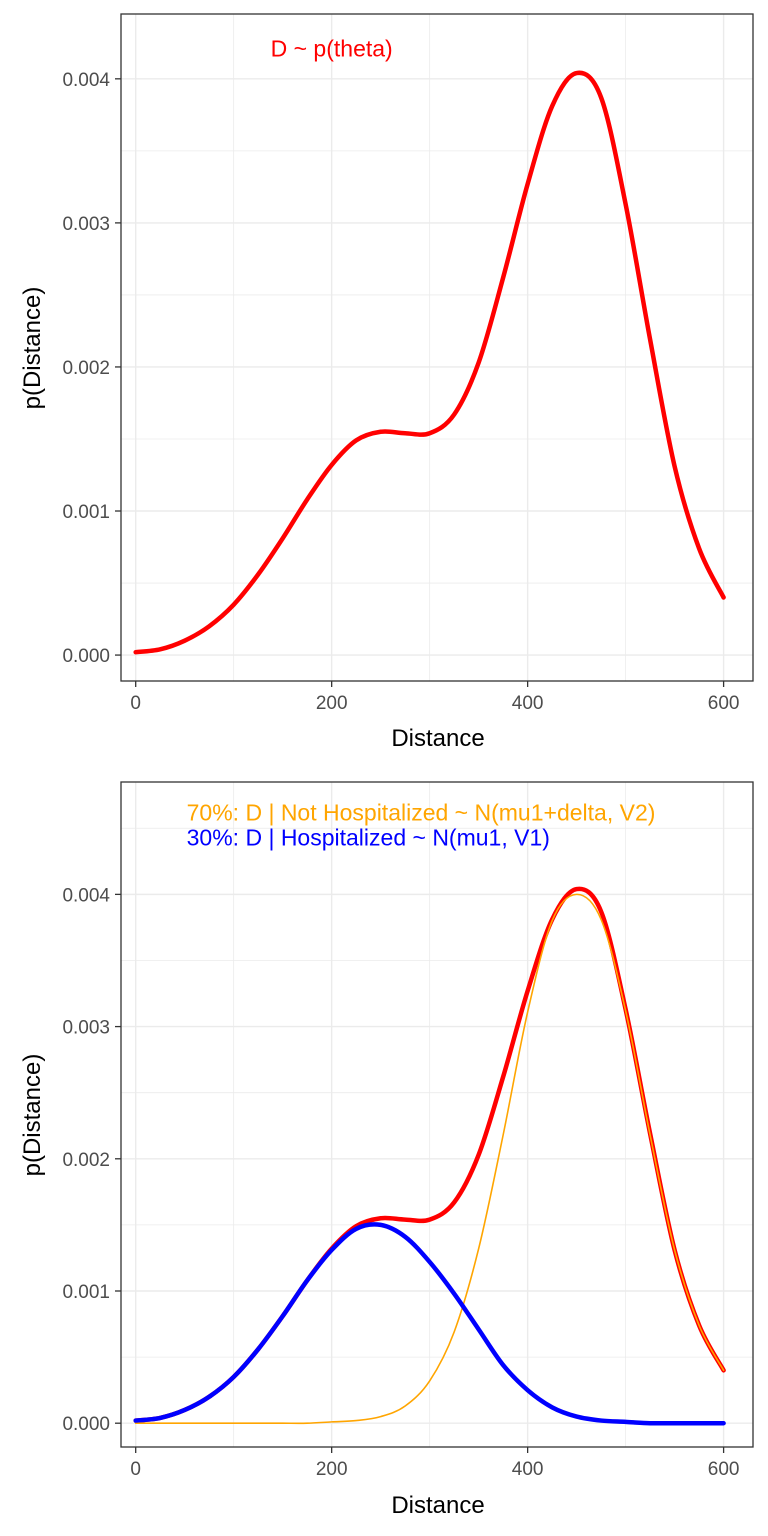 This screenshot has width=768, height=1536. Describe the element at coordinates (368, 838) in the screenshot. I see `chart-annotation: 30%: D | Hospitalized ~ N(mu1, V1)` at that location.